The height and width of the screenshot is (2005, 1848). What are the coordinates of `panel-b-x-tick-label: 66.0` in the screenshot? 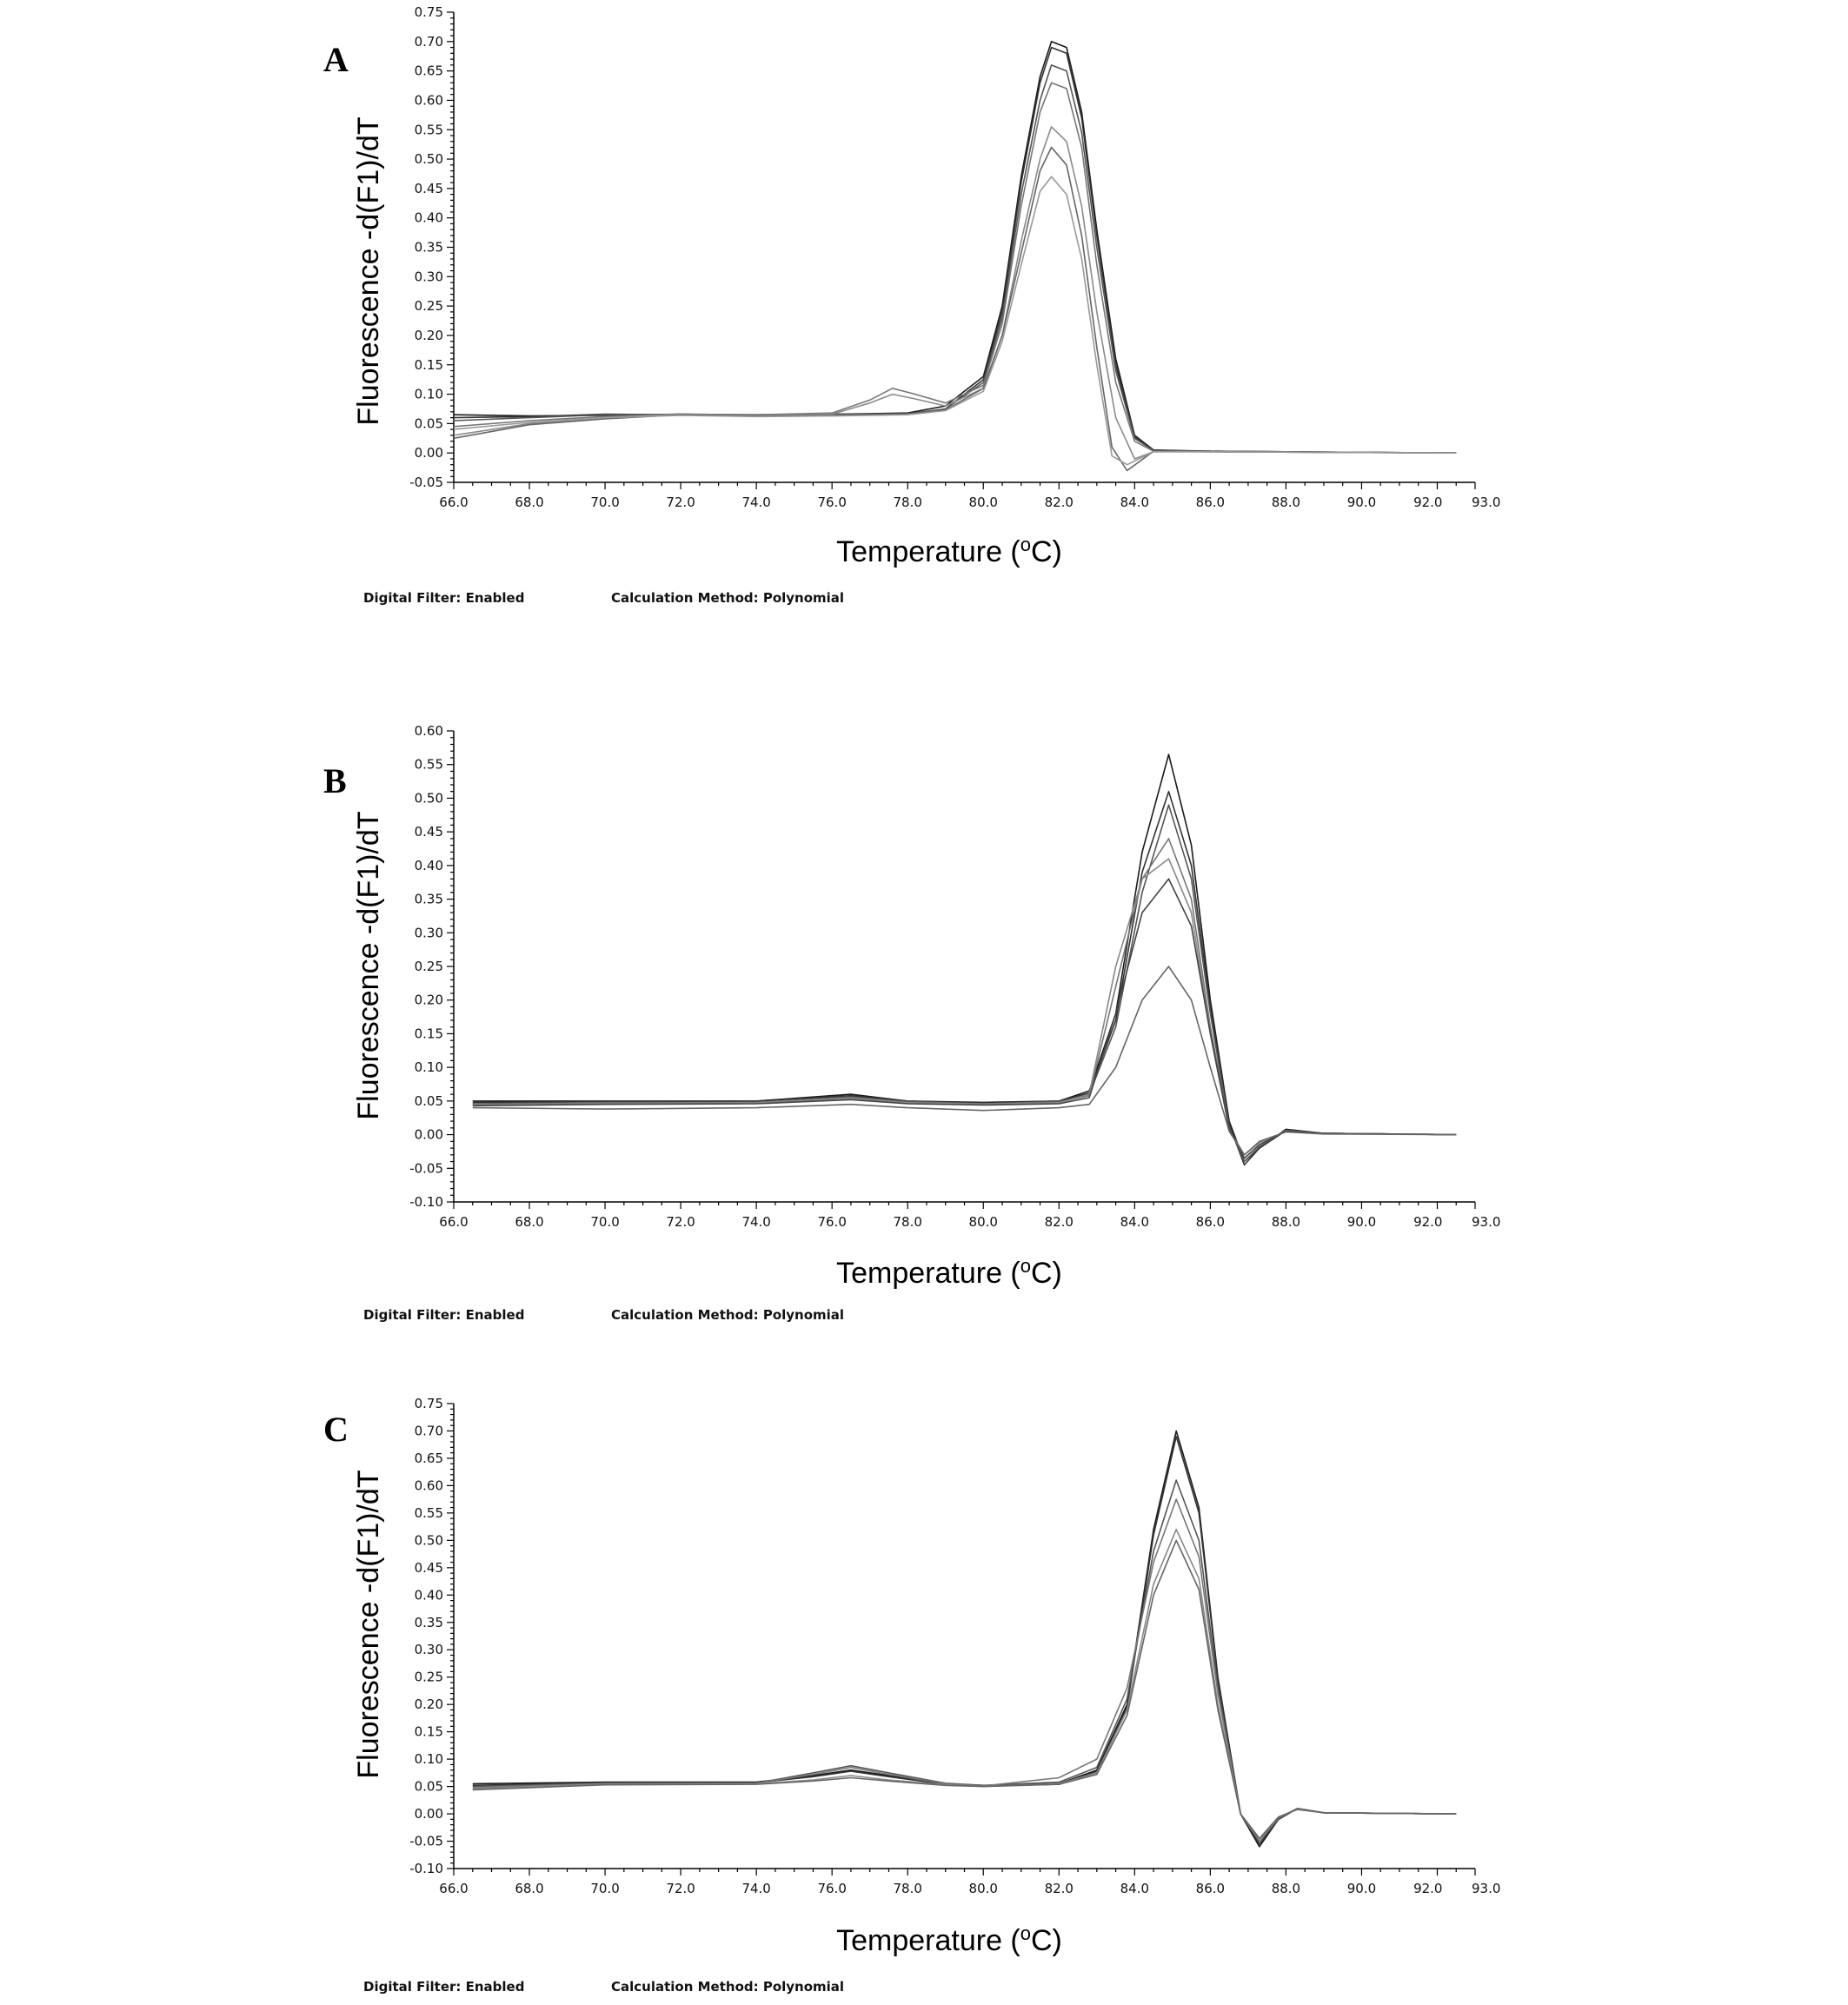 It's located at (453, 1222).